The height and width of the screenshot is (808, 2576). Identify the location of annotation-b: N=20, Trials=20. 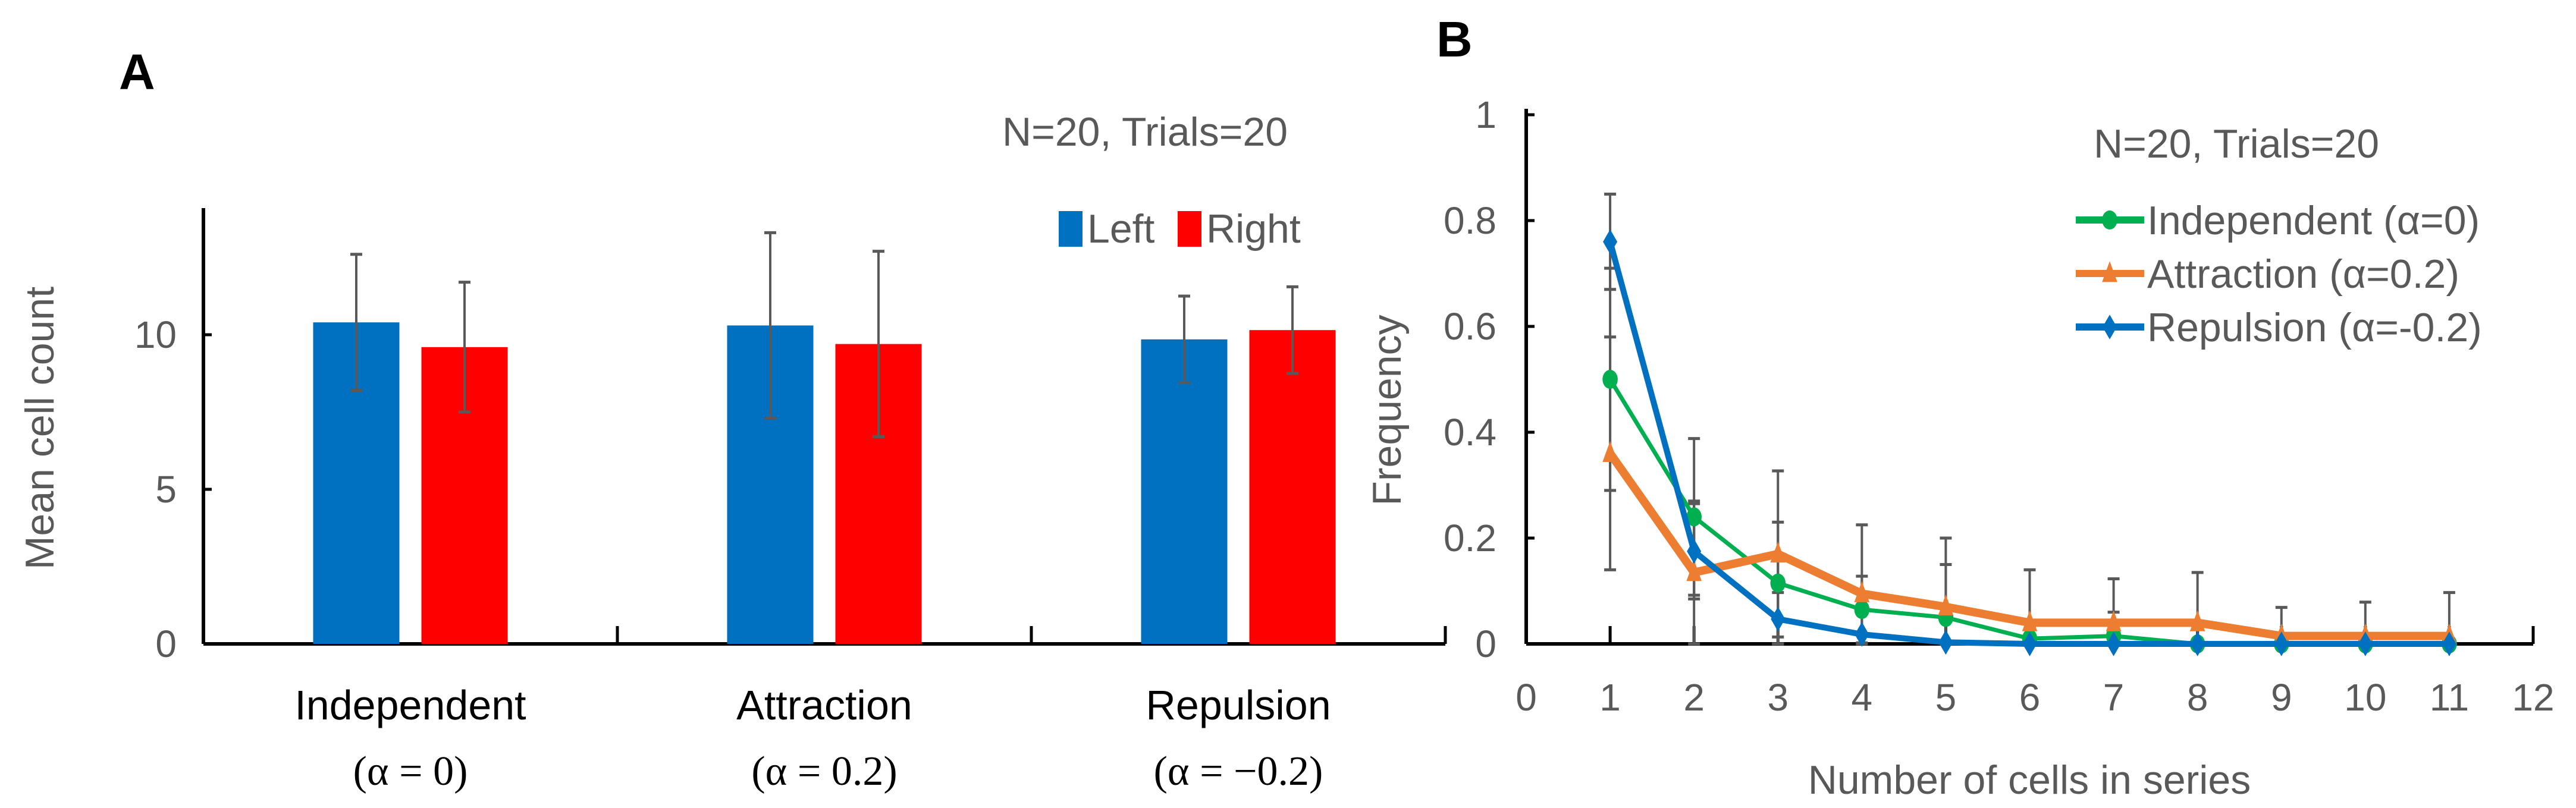
(2236, 143).